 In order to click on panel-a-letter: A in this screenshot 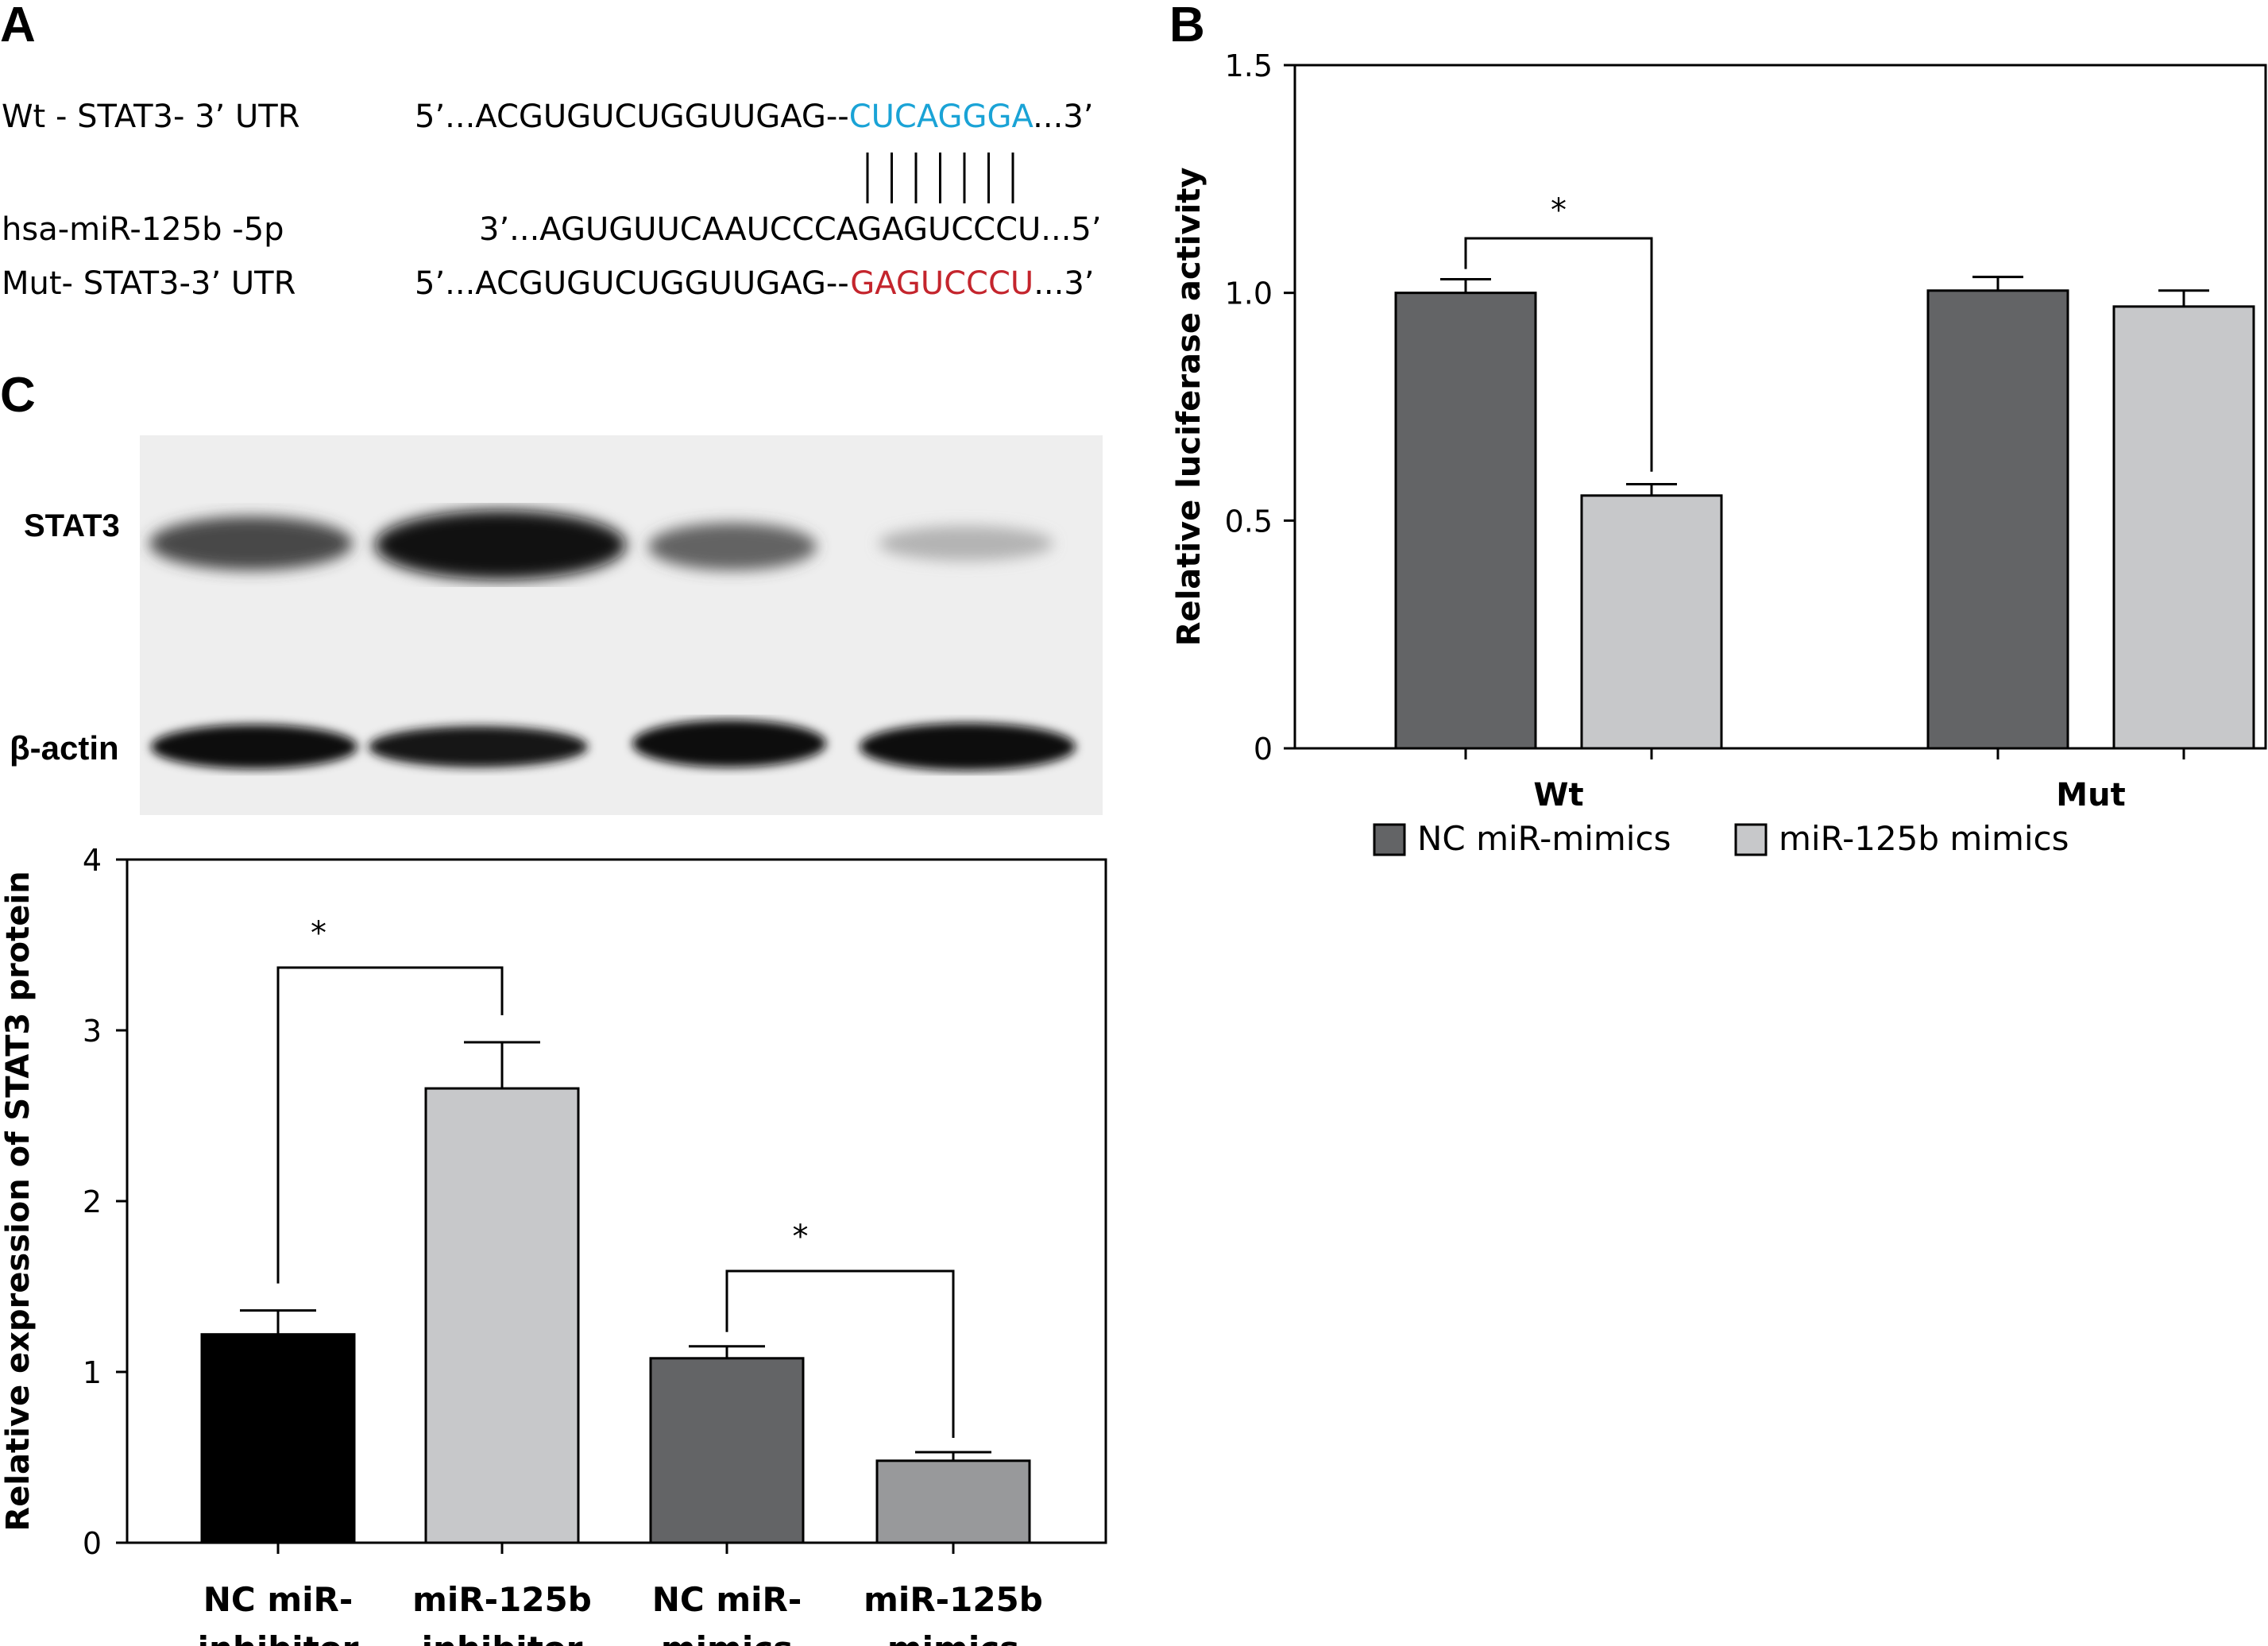, I will do `click(18, 26)`.